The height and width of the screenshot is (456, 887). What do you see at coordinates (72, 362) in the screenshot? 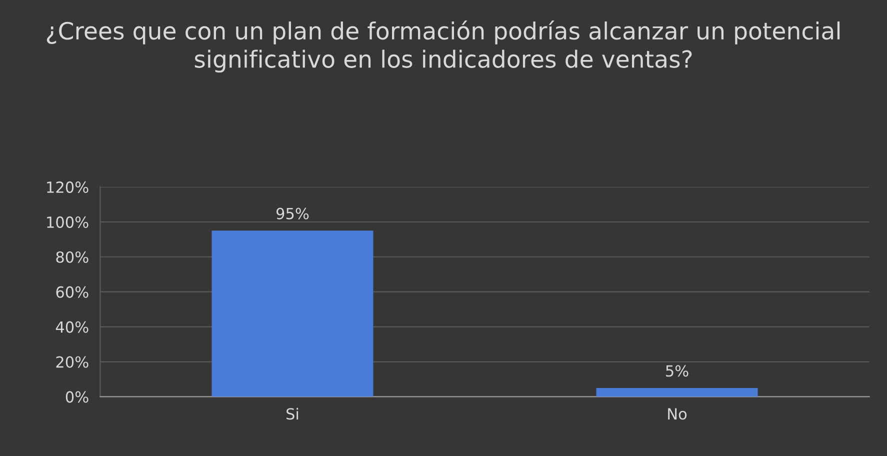
I see `y-tick-label: 20%` at bounding box center [72, 362].